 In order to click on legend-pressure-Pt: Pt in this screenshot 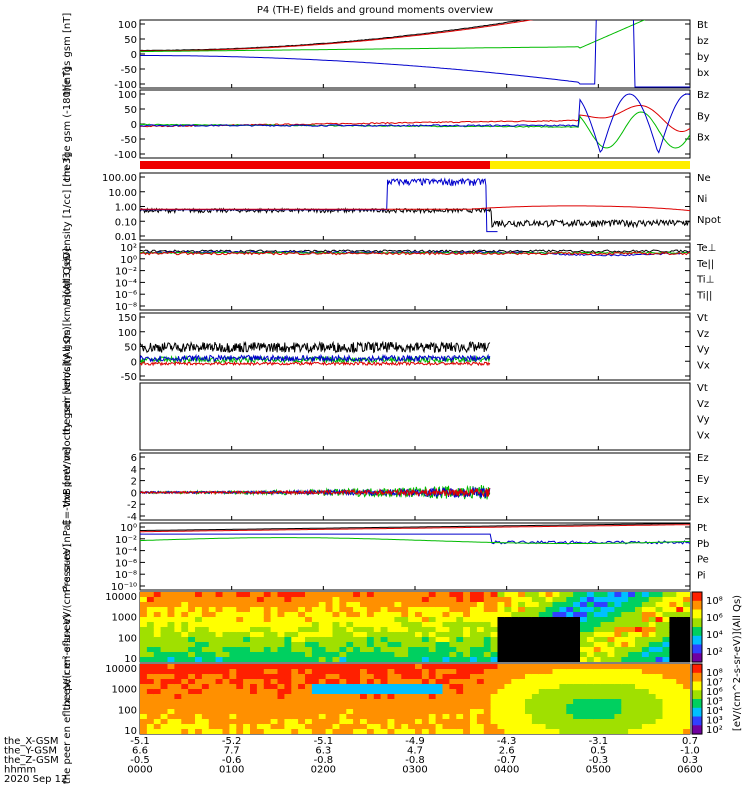, I will do `click(702, 528)`.